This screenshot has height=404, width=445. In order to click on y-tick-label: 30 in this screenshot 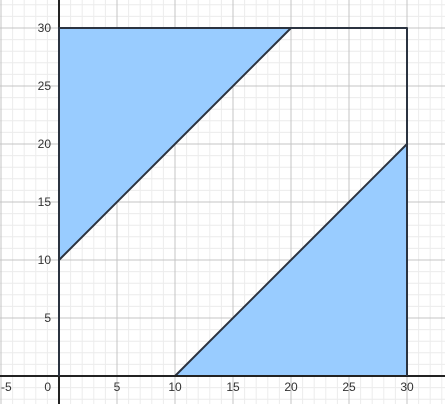, I will do `click(45, 28)`.